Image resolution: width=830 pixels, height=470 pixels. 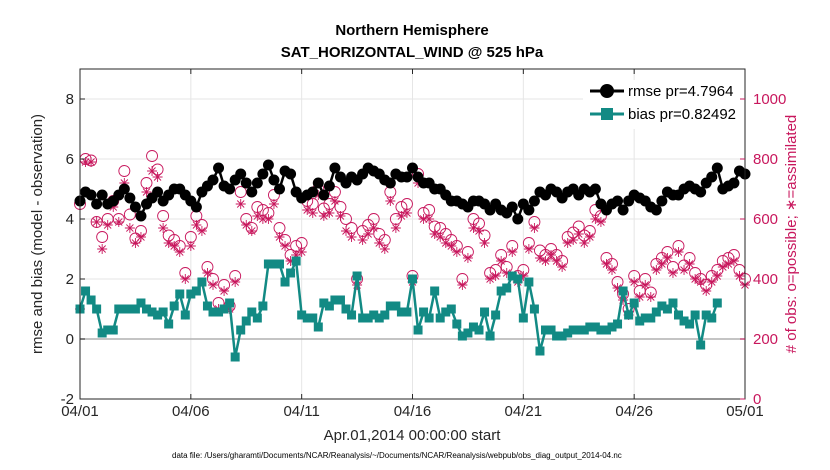 I want to click on y-left-tick-label: 6, so click(x=70, y=159).